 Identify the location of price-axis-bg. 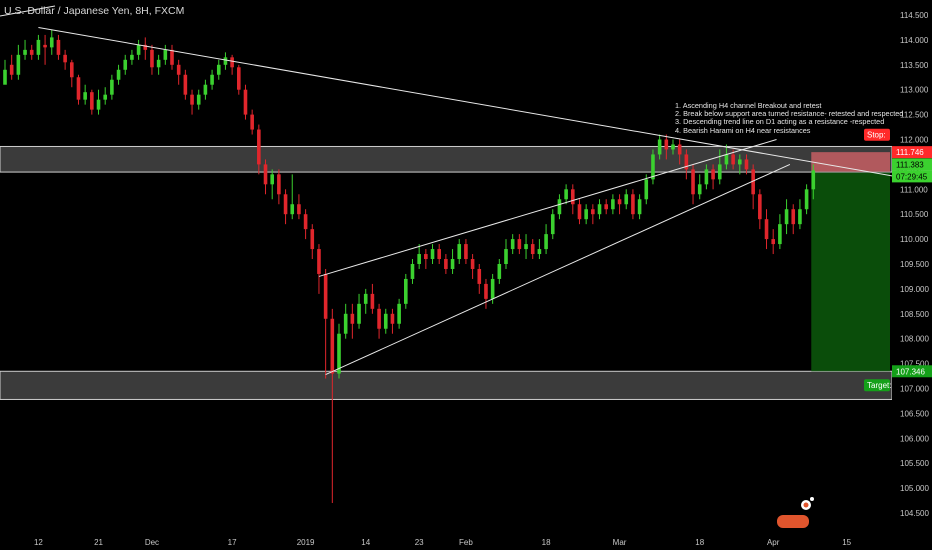
(912, 275).